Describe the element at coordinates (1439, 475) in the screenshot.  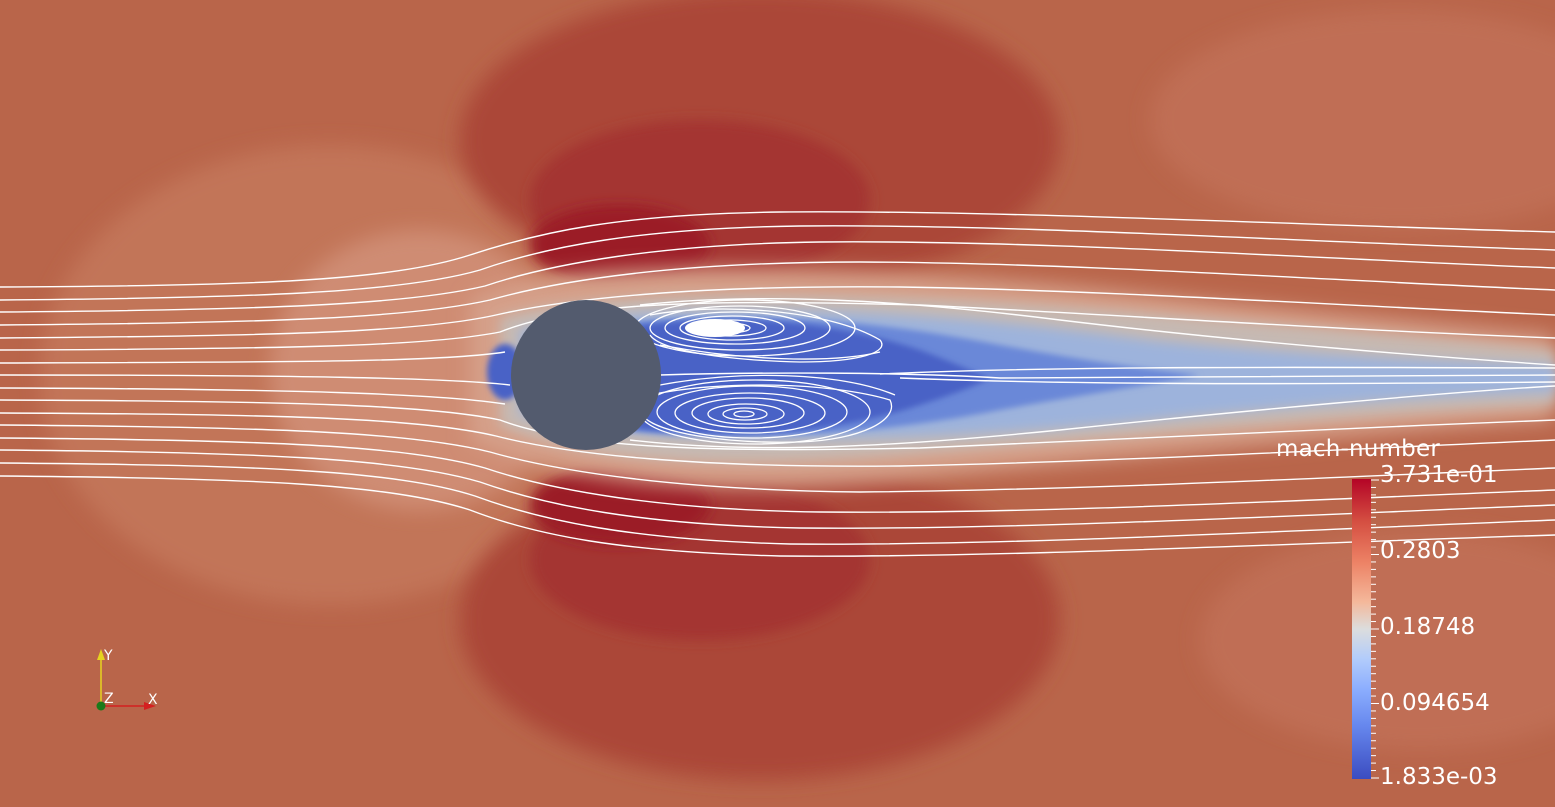
I see `legend-max-label: 3.731e-01` at that location.